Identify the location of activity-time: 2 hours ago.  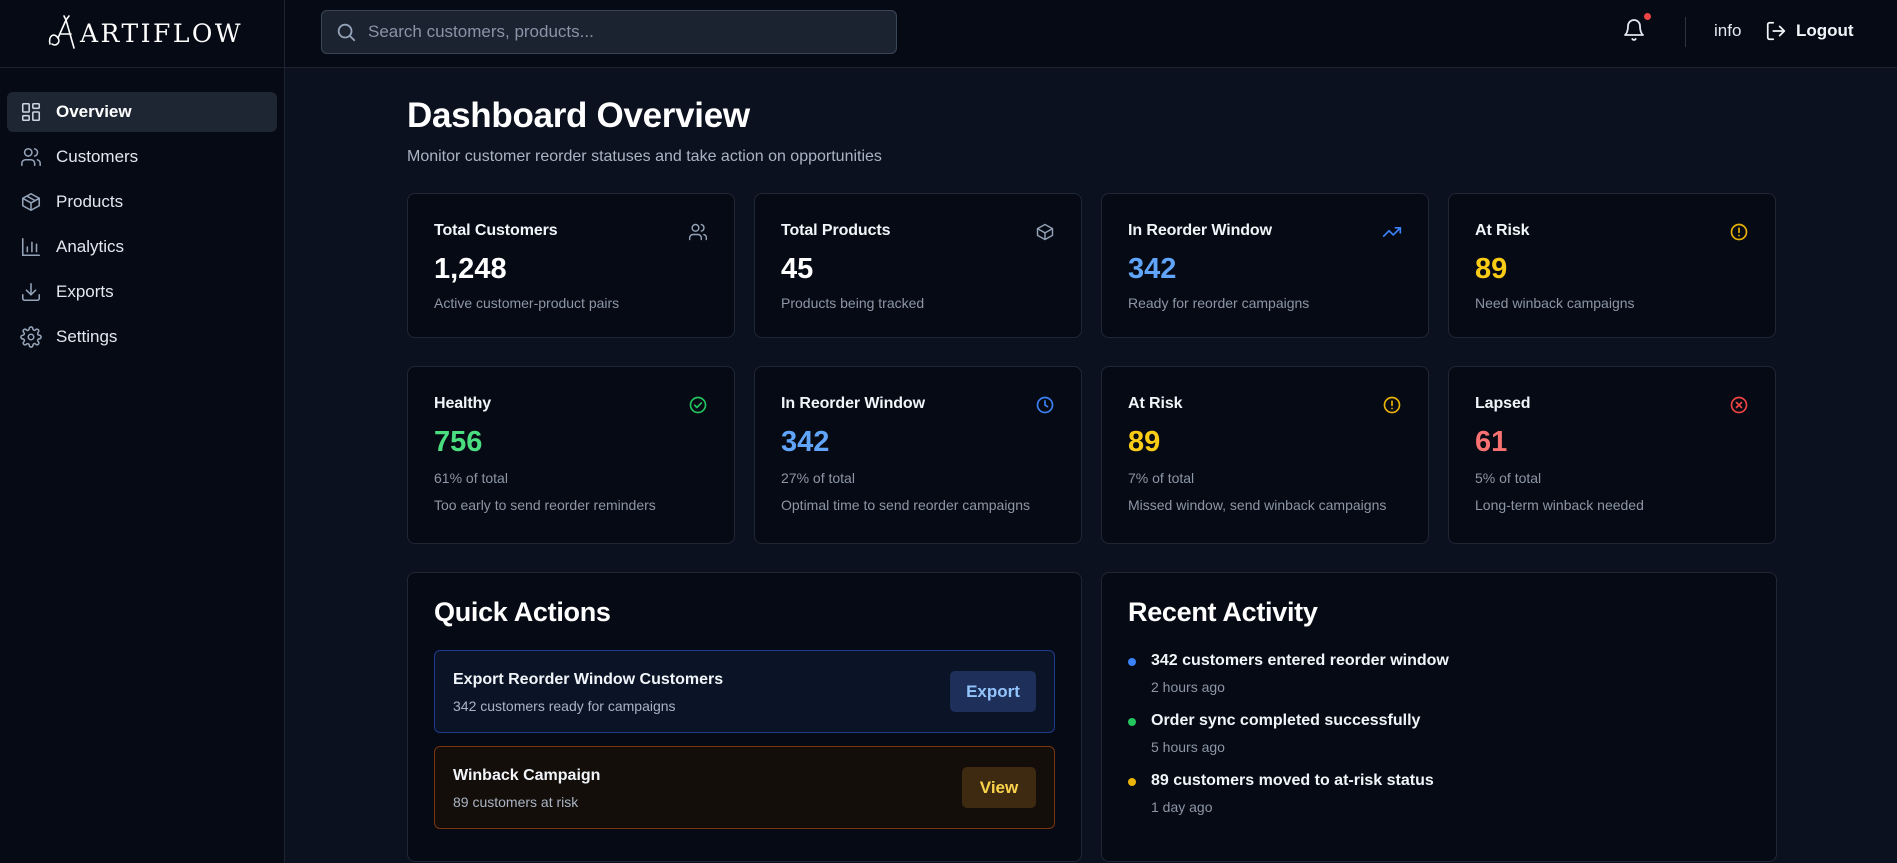
(1188, 687).